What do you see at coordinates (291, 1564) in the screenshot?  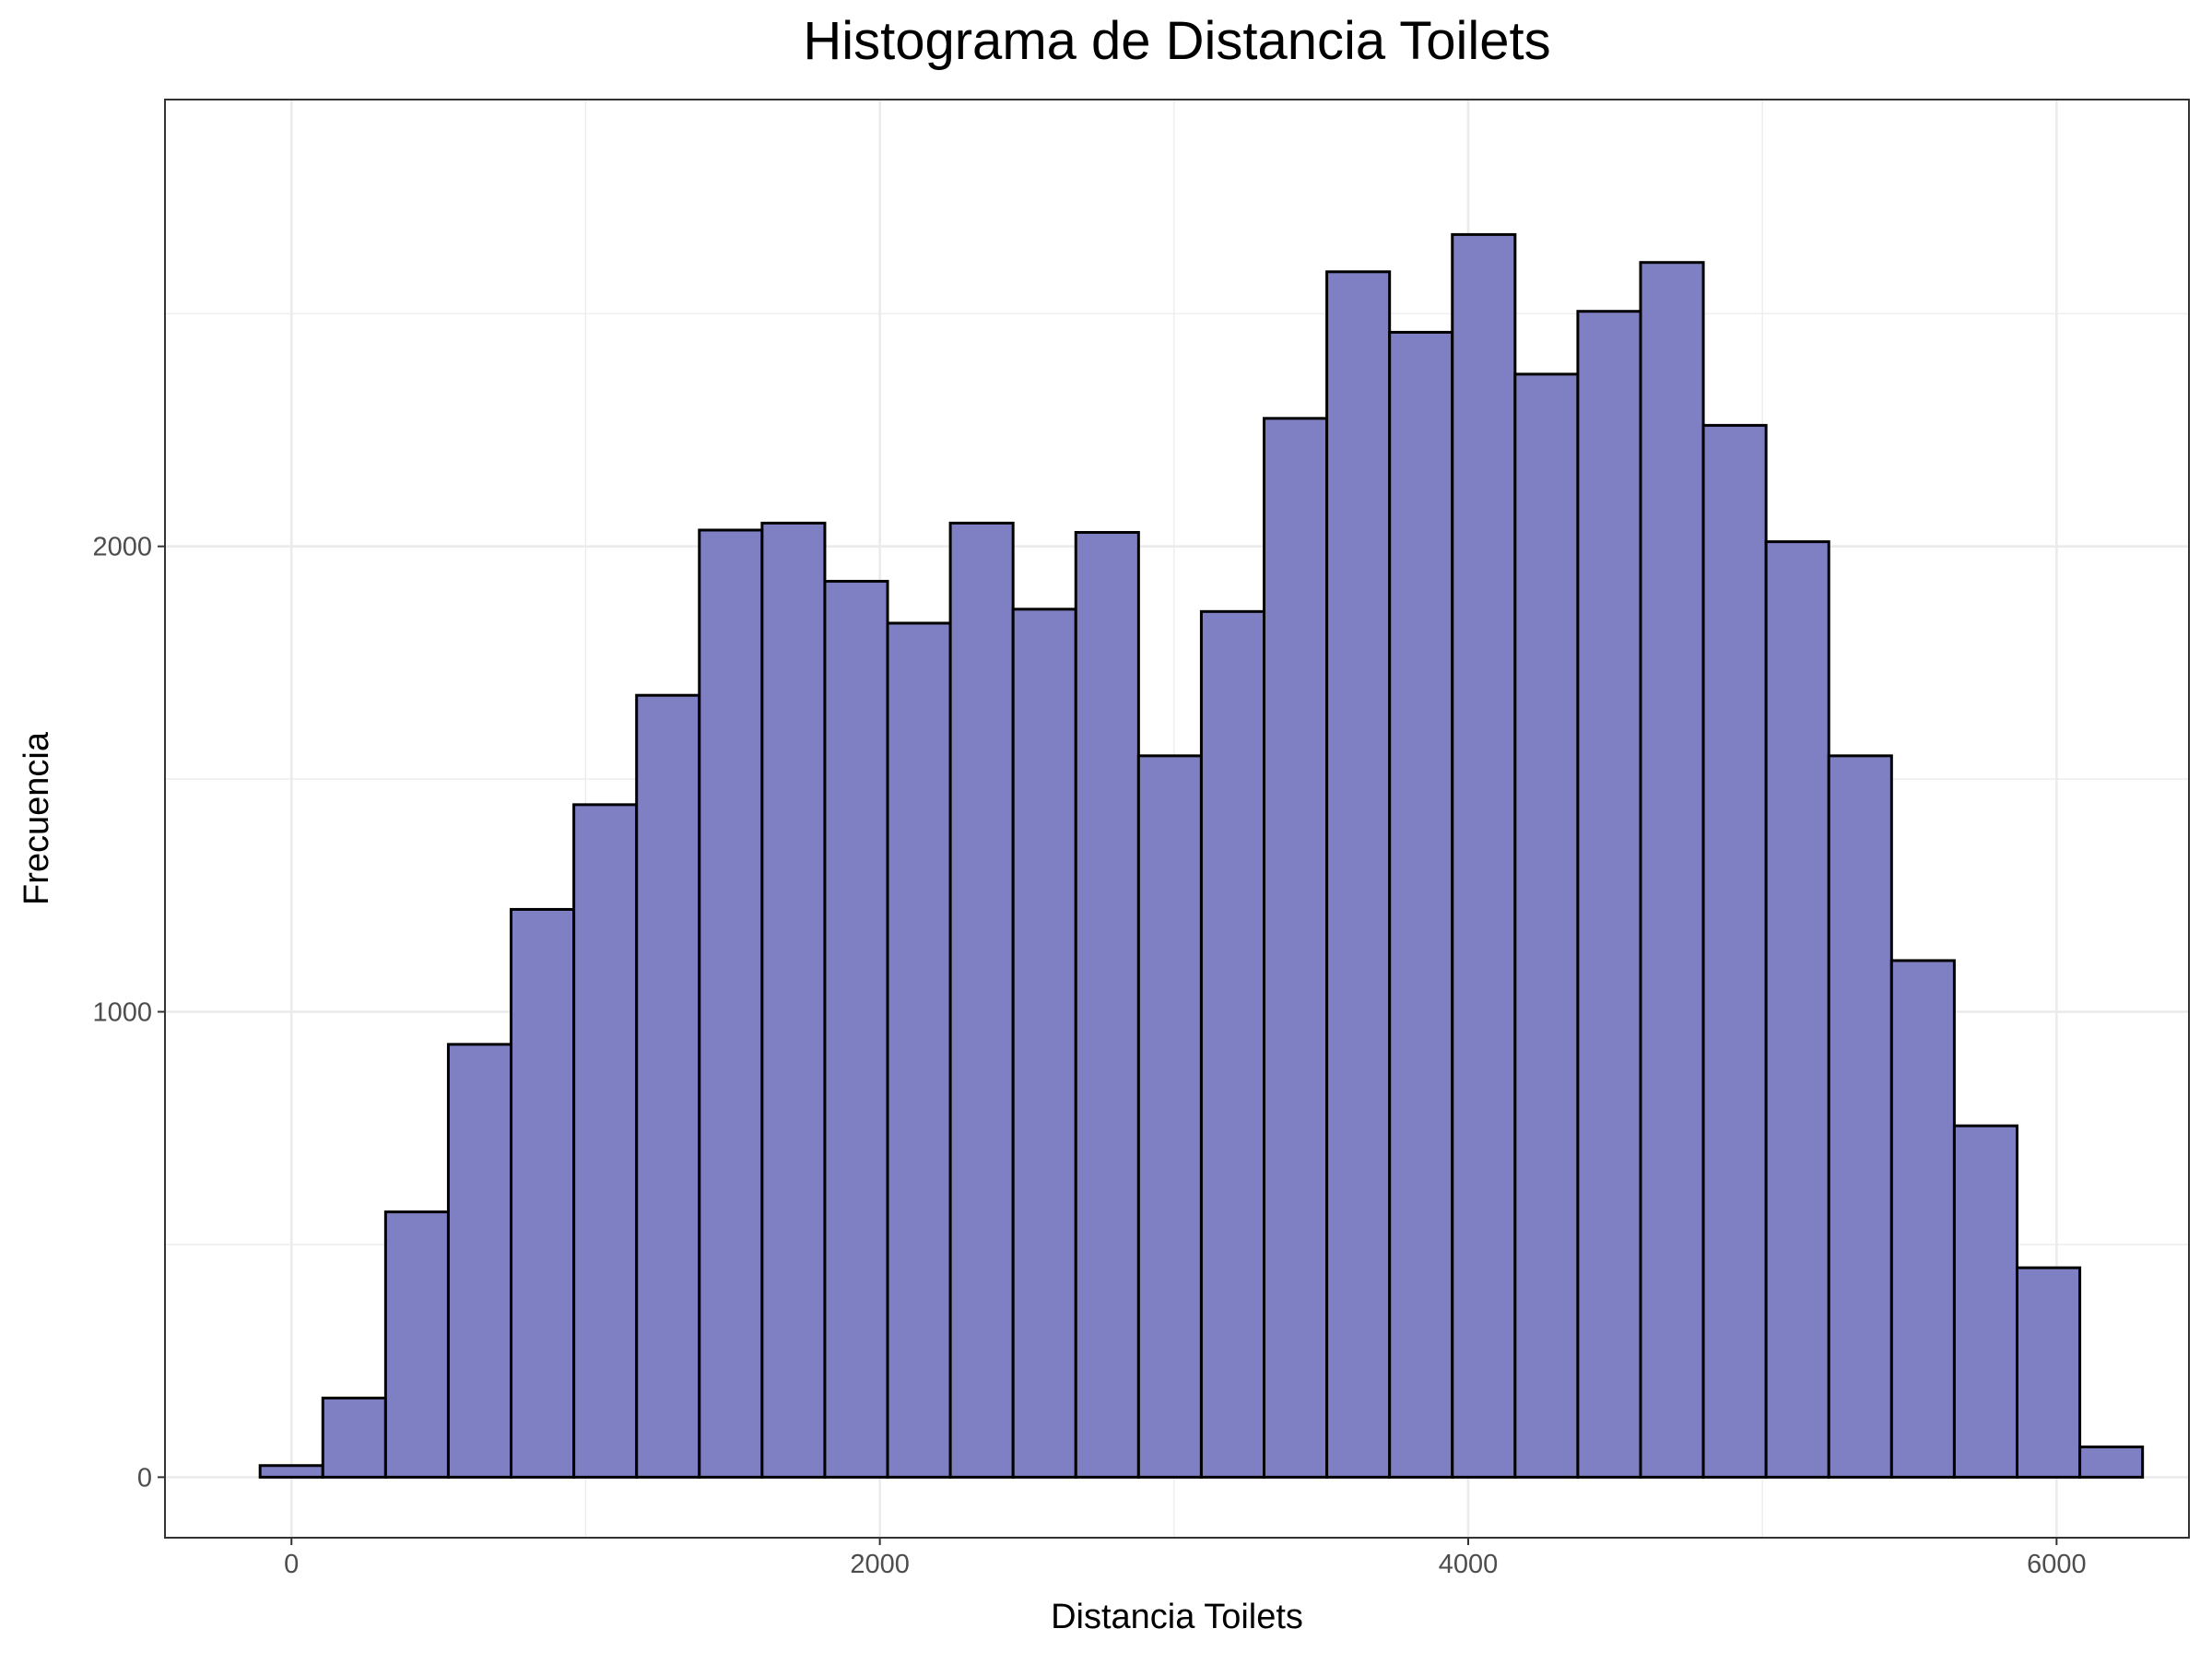 I see `x-tick-label: 0` at bounding box center [291, 1564].